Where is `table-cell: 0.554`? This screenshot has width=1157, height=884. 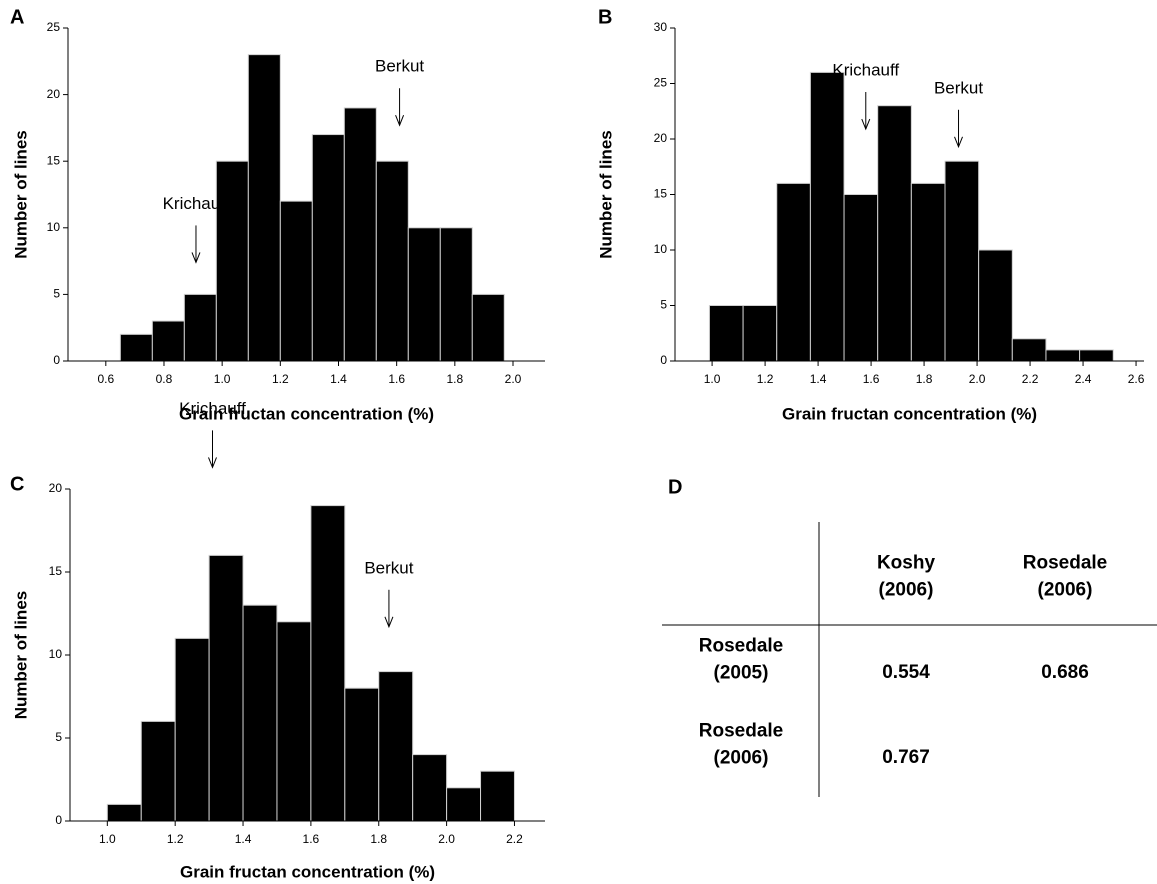
table-cell: 0.554 is located at coordinates (906, 672).